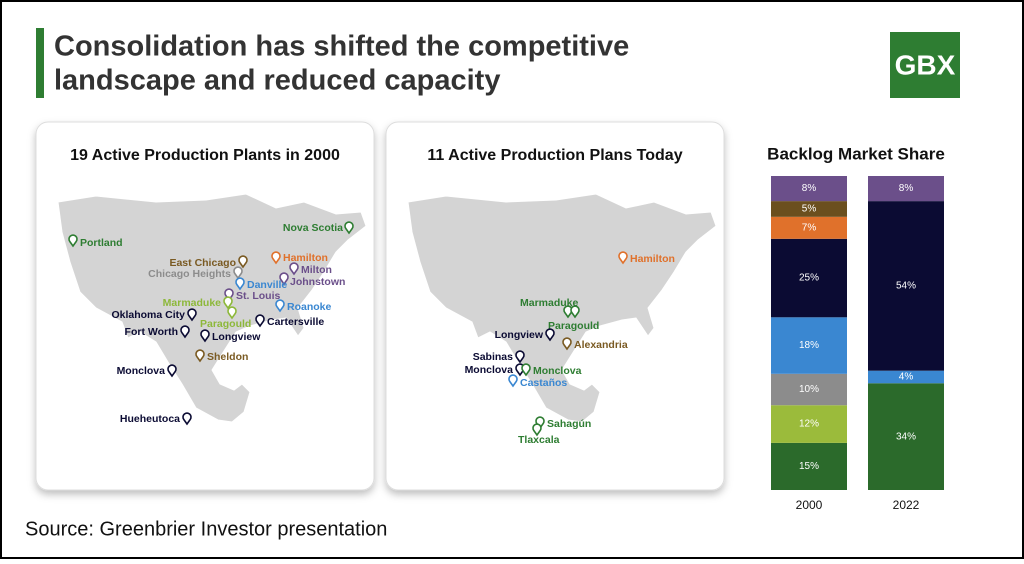 Image resolution: width=1024 pixels, height=564 pixels. I want to click on plant-label: Castaños, so click(543, 383).